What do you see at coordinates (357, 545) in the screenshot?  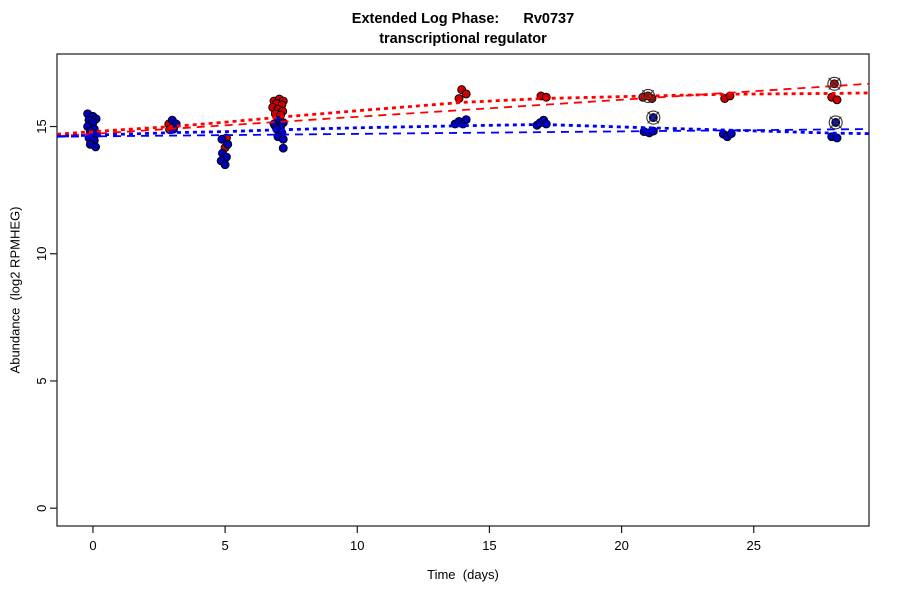 I see `x-tick-label: 10` at bounding box center [357, 545].